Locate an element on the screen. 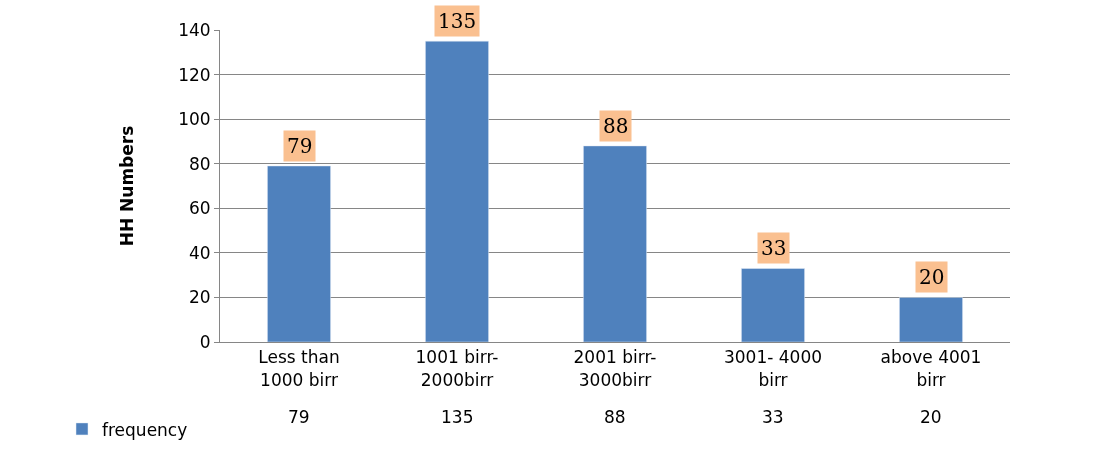 Image resolution: width=1110 pixels, height=459 pixels. y-tick-label: 60 is located at coordinates (199, 208).